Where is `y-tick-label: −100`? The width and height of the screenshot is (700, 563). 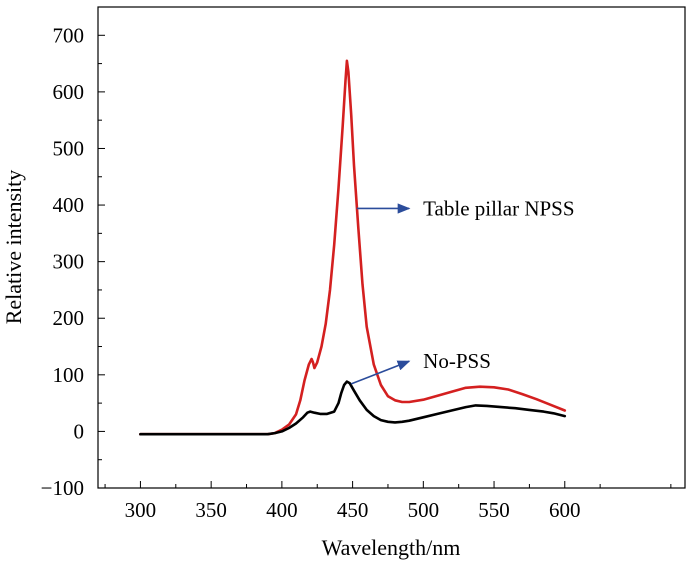 y-tick-label: −100 is located at coordinates (62, 488).